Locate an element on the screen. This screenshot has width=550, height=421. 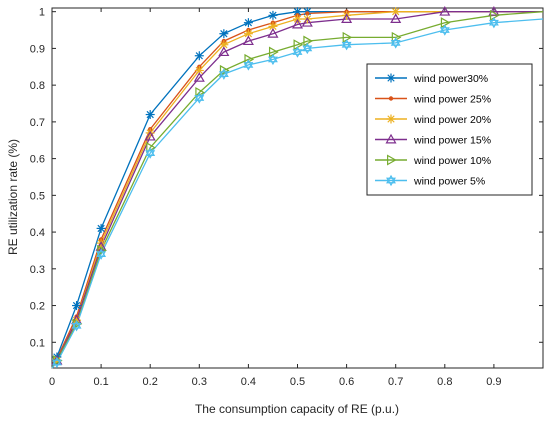
y-tick-label: 0.6 is located at coordinates (37, 160).